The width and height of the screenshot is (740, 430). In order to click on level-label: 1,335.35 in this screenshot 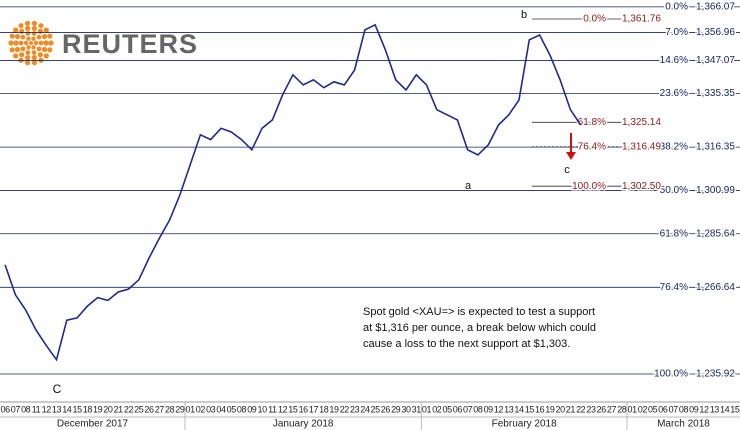, I will do `click(715, 93)`.